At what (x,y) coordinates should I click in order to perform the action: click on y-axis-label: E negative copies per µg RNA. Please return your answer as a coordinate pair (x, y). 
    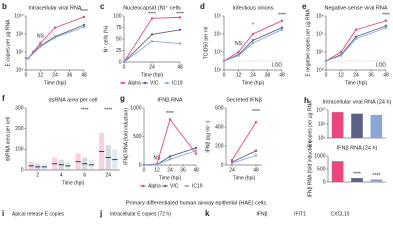
    Looking at the image, I should click on (308, 43).